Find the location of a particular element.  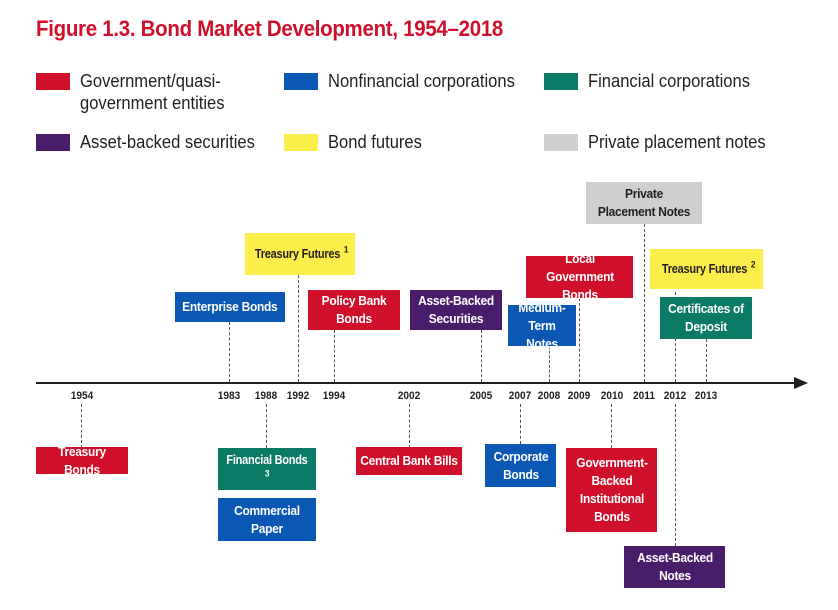

event-label: Central Bank Bills is located at coordinates (409, 460).